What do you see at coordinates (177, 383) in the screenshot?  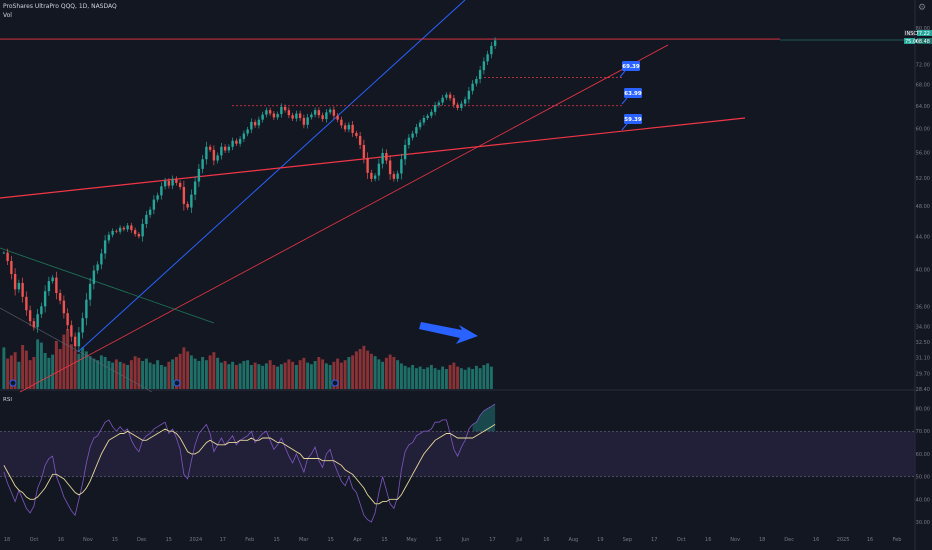 I see `event-marker` at bounding box center [177, 383].